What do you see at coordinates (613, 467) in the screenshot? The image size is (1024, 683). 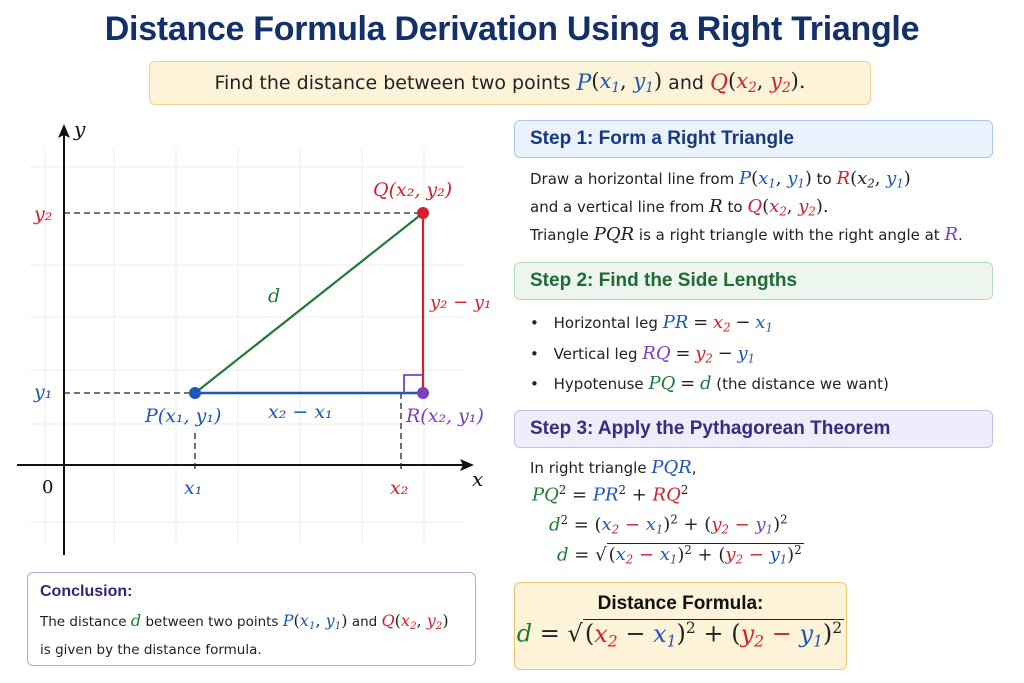 I see `step-3-intro: In right triangle PQR,` at bounding box center [613, 467].